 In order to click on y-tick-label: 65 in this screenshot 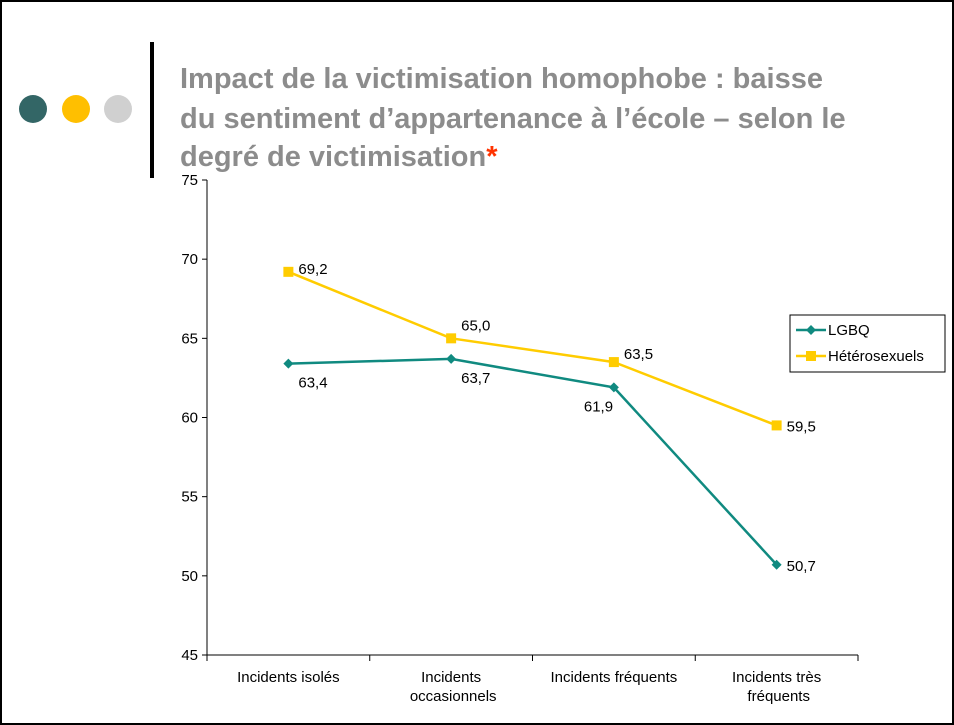, I will do `click(189, 338)`.